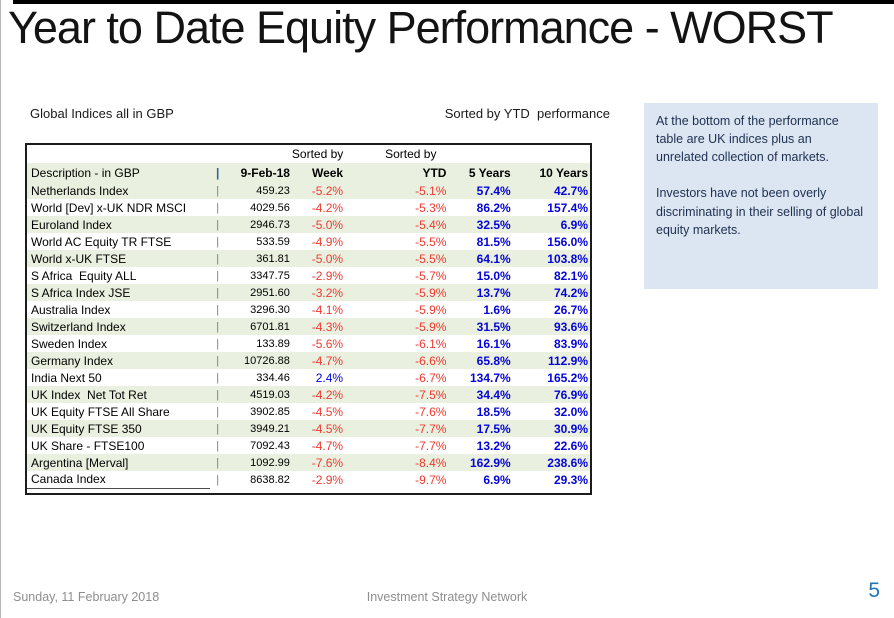  What do you see at coordinates (493, 326) in the screenshot?
I see `cell-5years: 31.5%` at bounding box center [493, 326].